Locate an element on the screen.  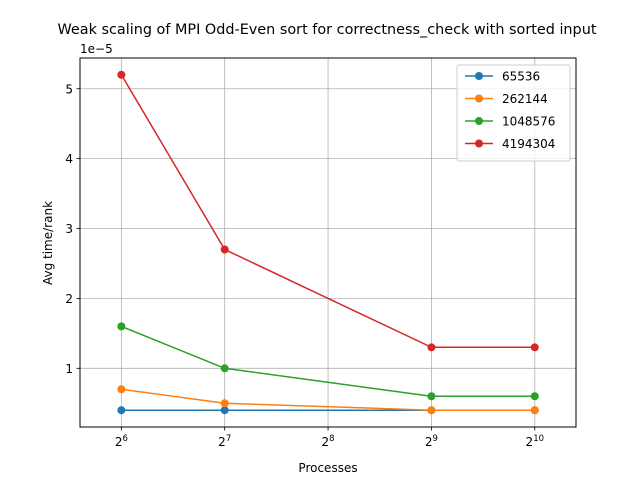
y-tick-label: 5 is located at coordinates (69, 89).